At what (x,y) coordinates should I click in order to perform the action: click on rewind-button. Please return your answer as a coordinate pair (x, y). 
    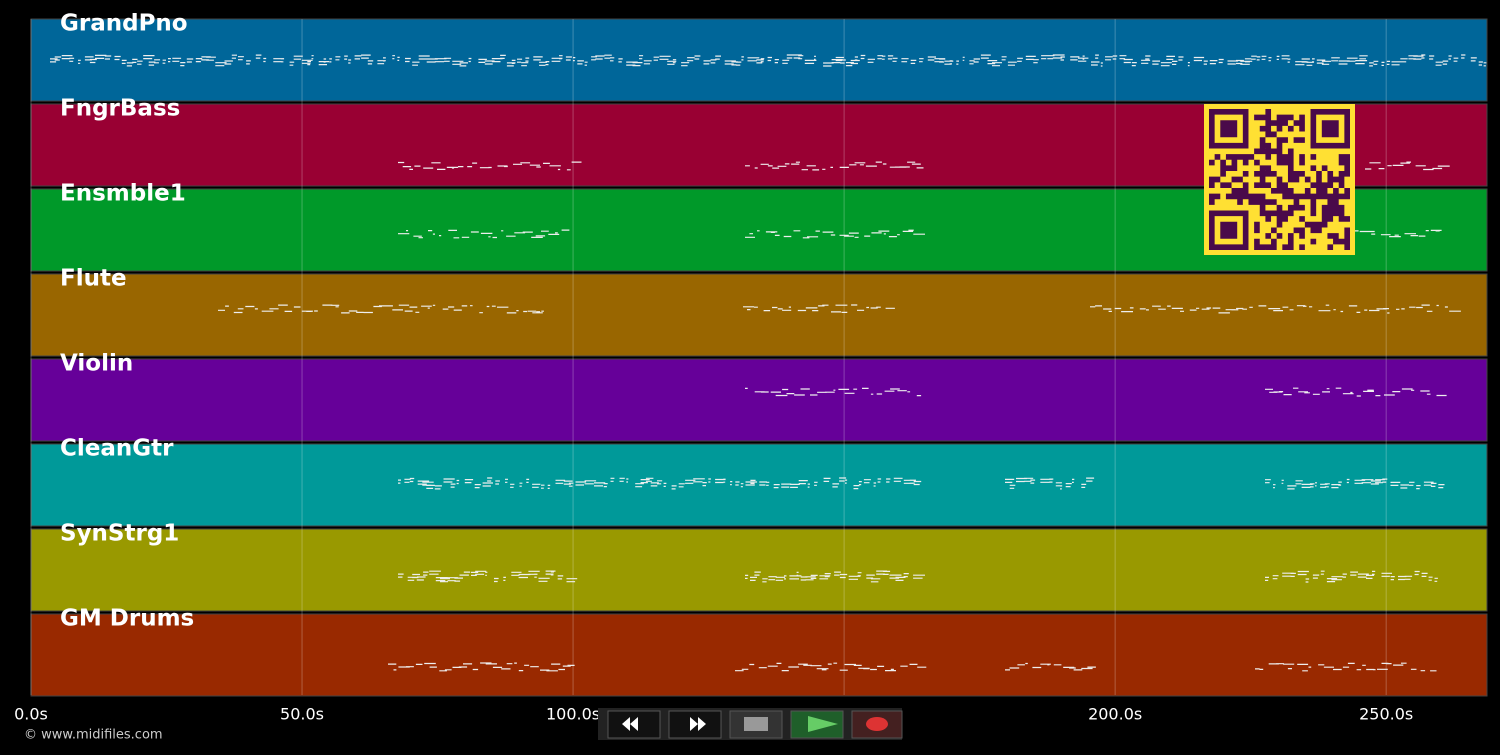
    Looking at the image, I should click on (634, 724).